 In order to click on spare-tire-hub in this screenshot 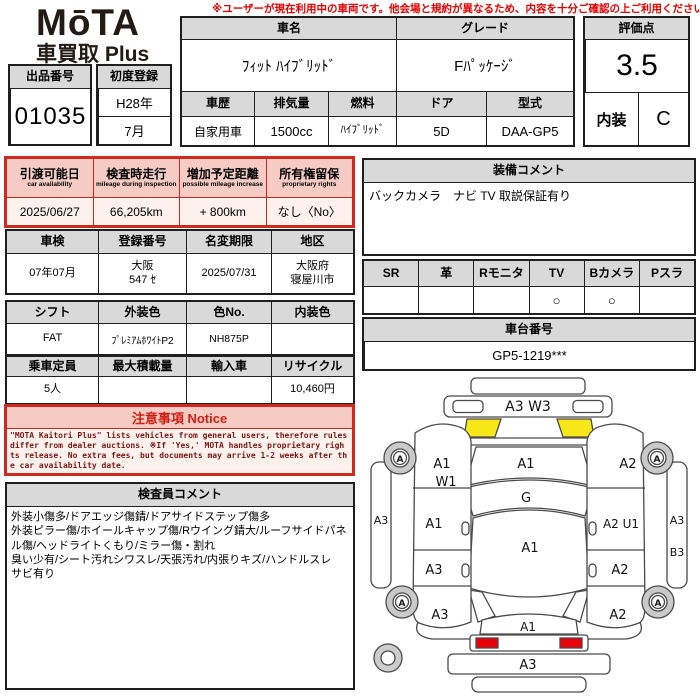, I will do `click(388, 658)`.